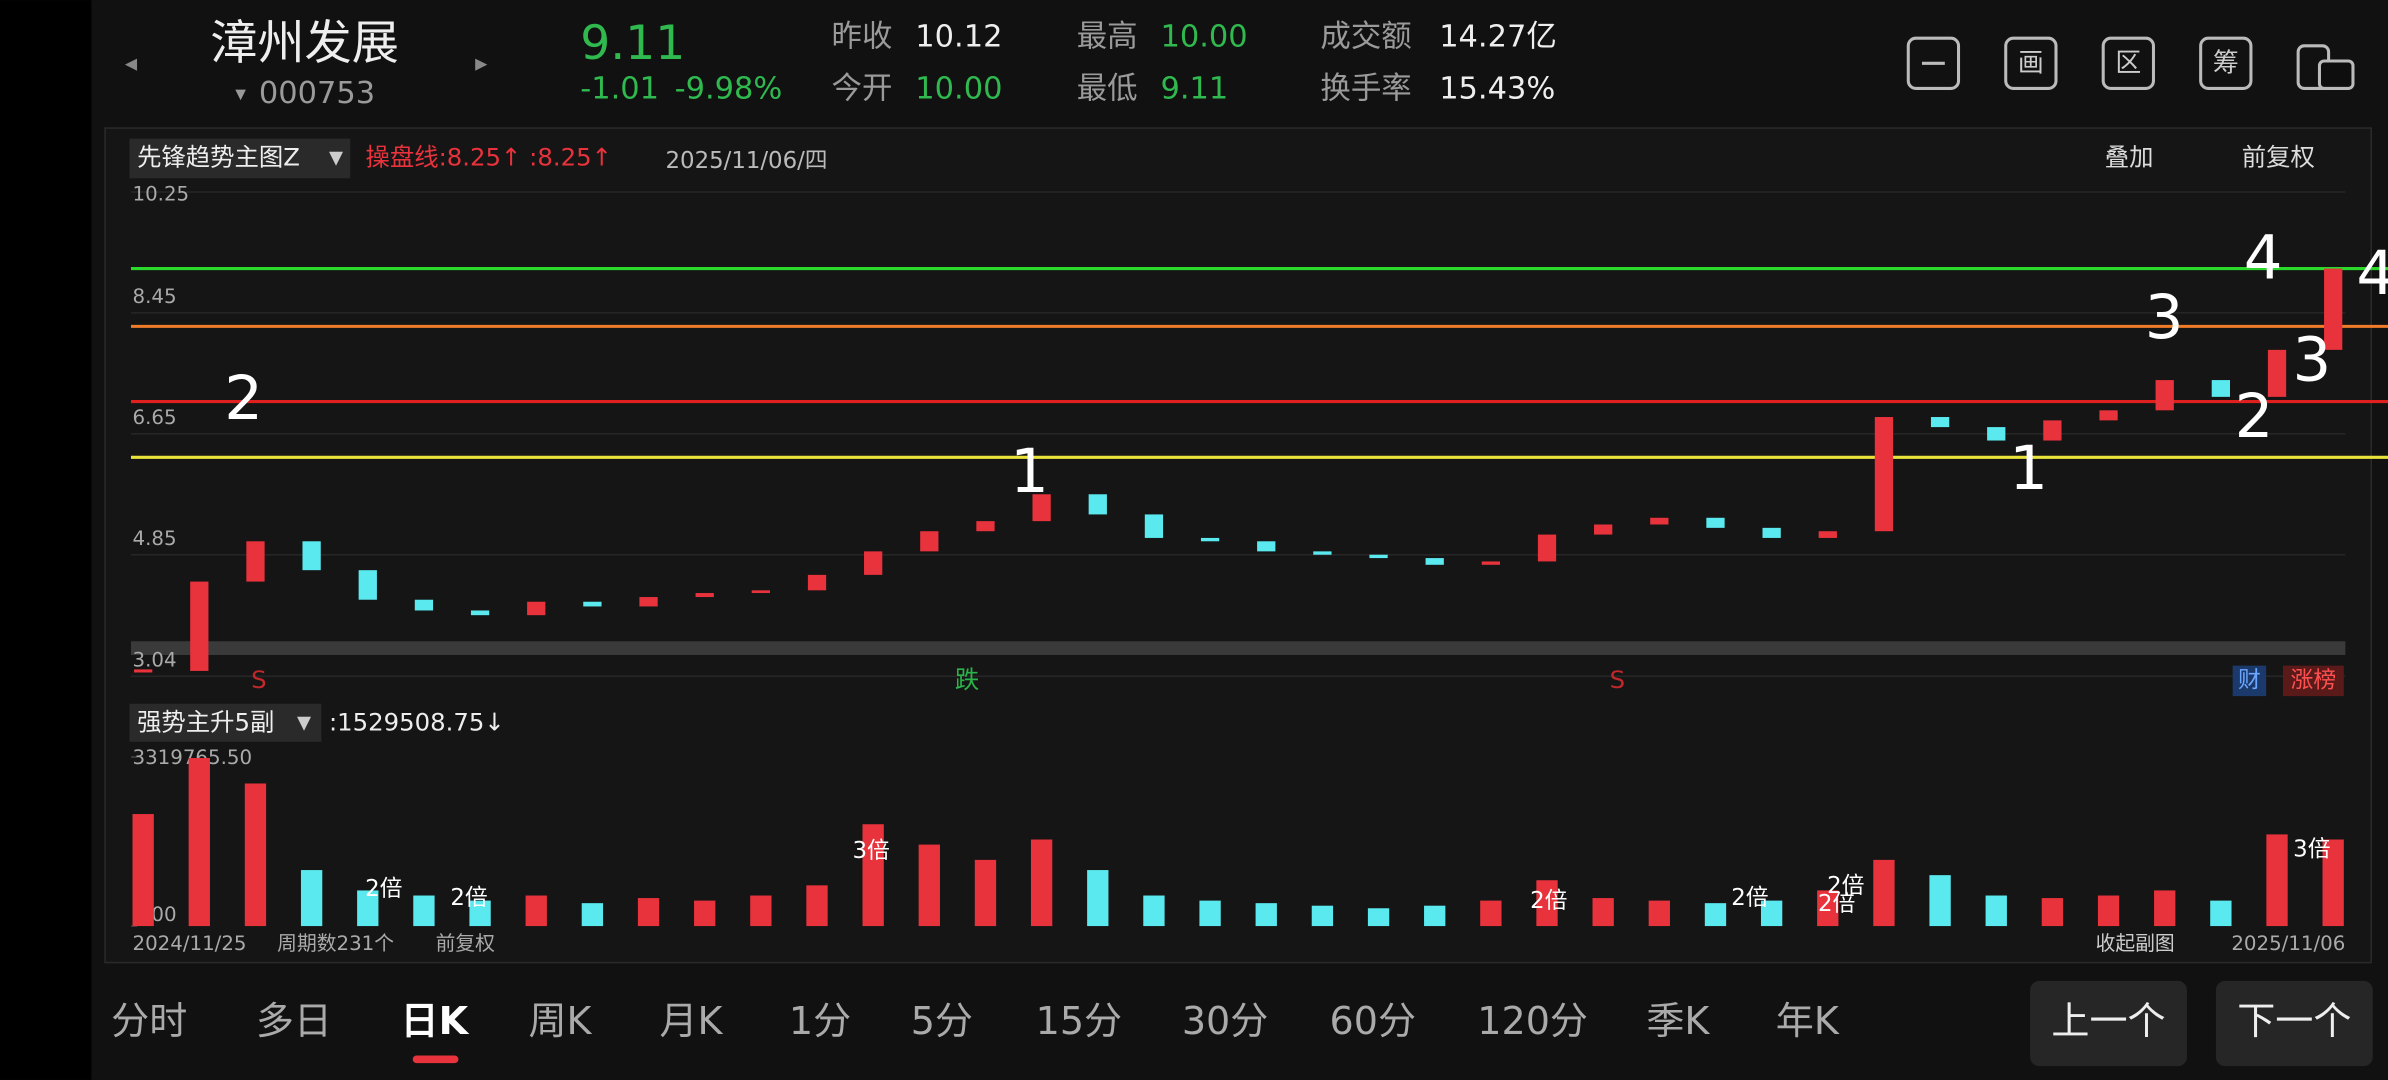 The image size is (2388, 1080). I want to click on tab: 月K, so click(691, 1021).